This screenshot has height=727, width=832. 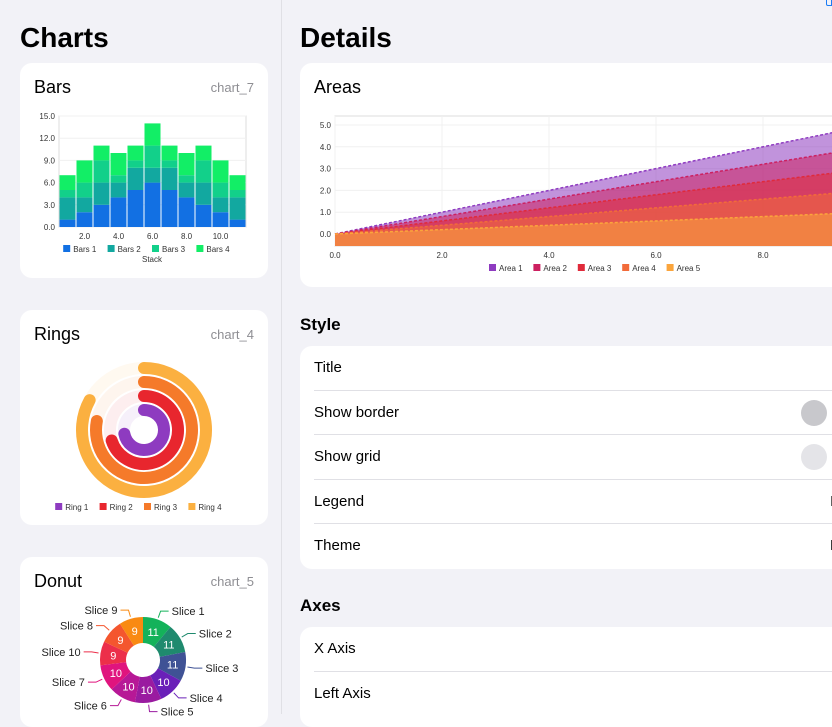 I want to click on y-tick-label: 6.0, so click(x=50, y=183).